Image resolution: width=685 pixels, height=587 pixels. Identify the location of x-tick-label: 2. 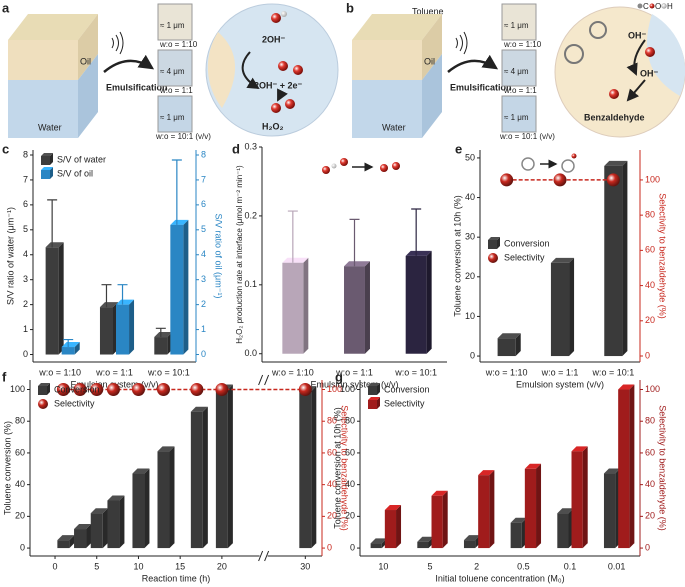
(476, 566).